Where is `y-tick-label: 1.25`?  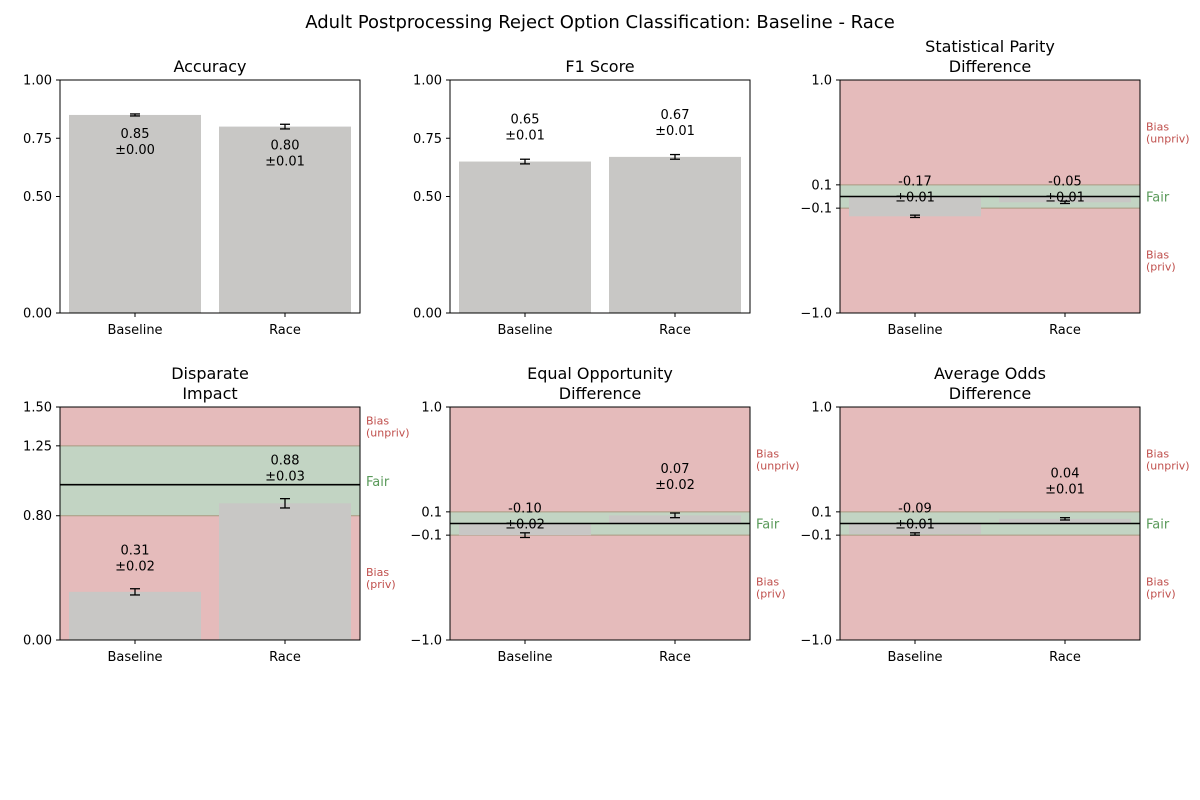
y-tick-label: 1.25 is located at coordinates (37, 446).